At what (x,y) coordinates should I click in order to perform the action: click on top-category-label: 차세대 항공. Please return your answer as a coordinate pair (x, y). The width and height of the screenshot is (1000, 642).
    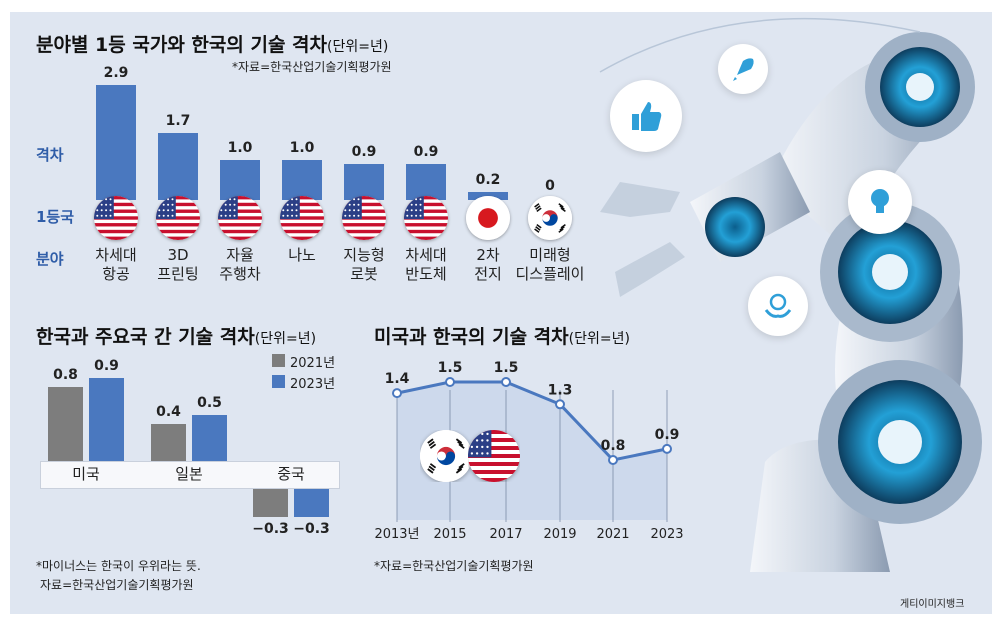
    Looking at the image, I should click on (116, 264).